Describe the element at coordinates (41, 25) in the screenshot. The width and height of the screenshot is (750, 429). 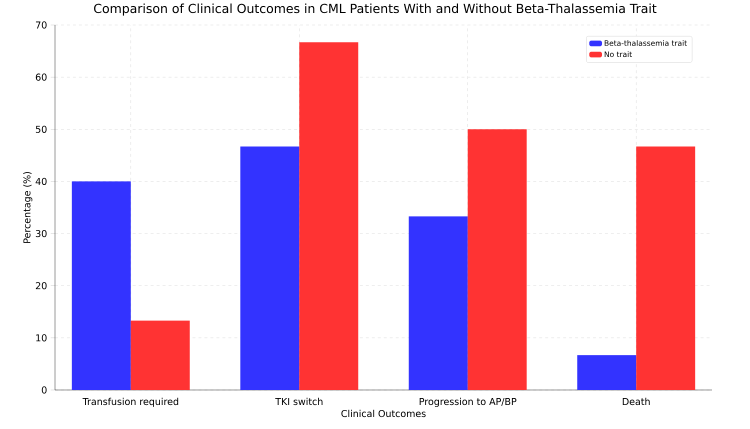
I see `y-tick-label: 70` at that location.